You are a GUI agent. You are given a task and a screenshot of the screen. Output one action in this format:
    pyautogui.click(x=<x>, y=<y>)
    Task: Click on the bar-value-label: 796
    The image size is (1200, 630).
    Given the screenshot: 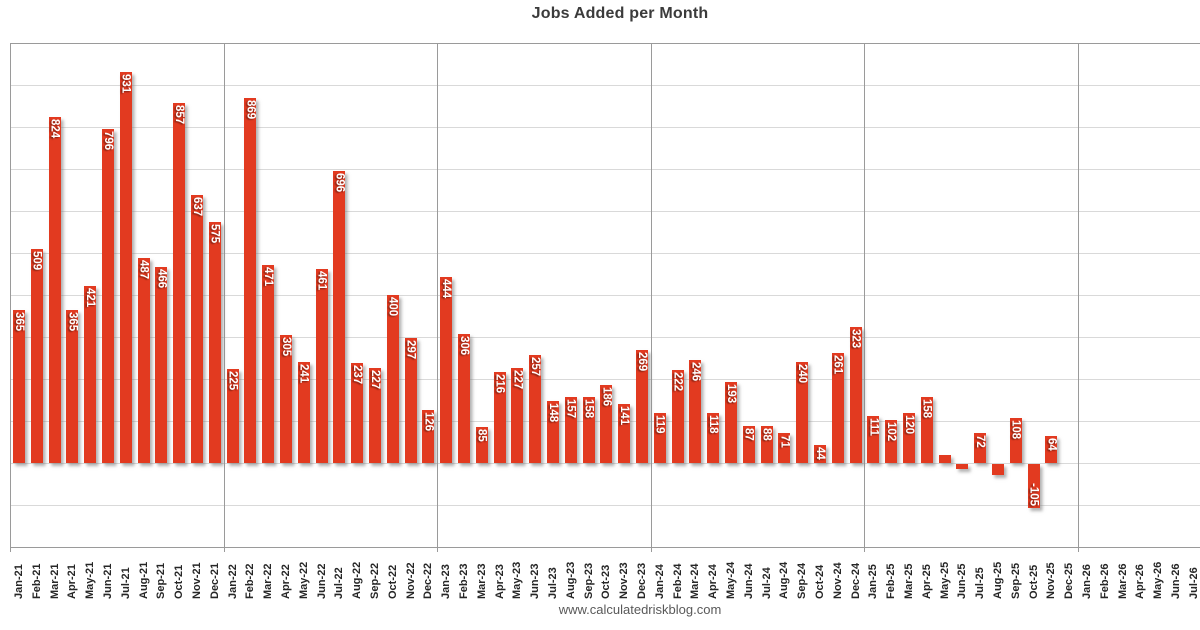 What is the action you would take?
    pyautogui.click(x=107, y=140)
    